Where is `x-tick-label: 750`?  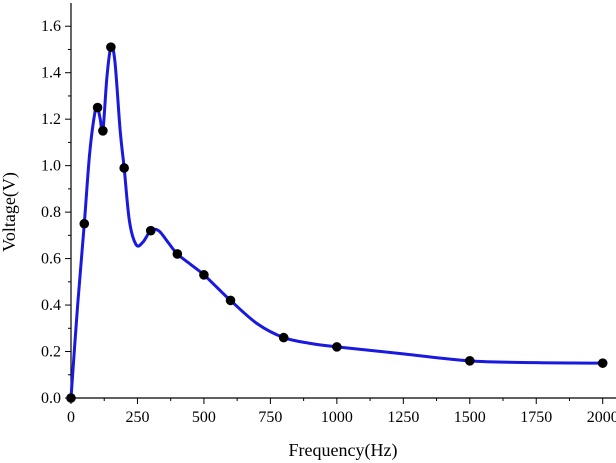 x-tick-label: 750 is located at coordinates (270, 417).